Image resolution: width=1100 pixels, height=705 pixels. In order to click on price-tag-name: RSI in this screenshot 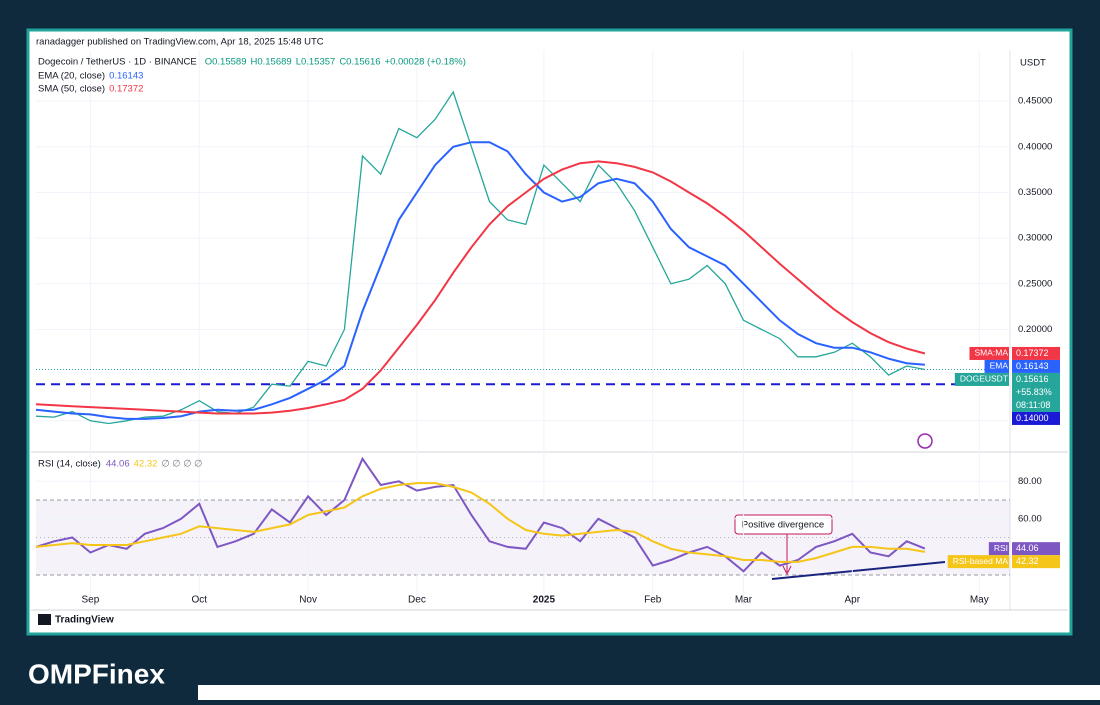, I will do `click(1001, 548)`.